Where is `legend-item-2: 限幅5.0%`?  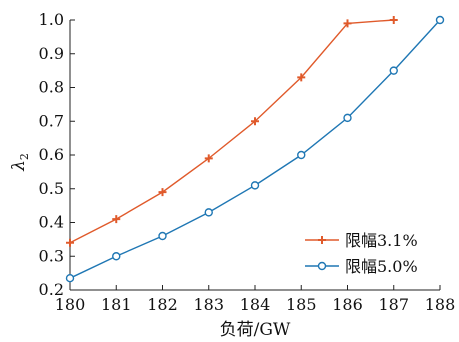 legend-item-2: 限幅5.0% is located at coordinates (361, 266).